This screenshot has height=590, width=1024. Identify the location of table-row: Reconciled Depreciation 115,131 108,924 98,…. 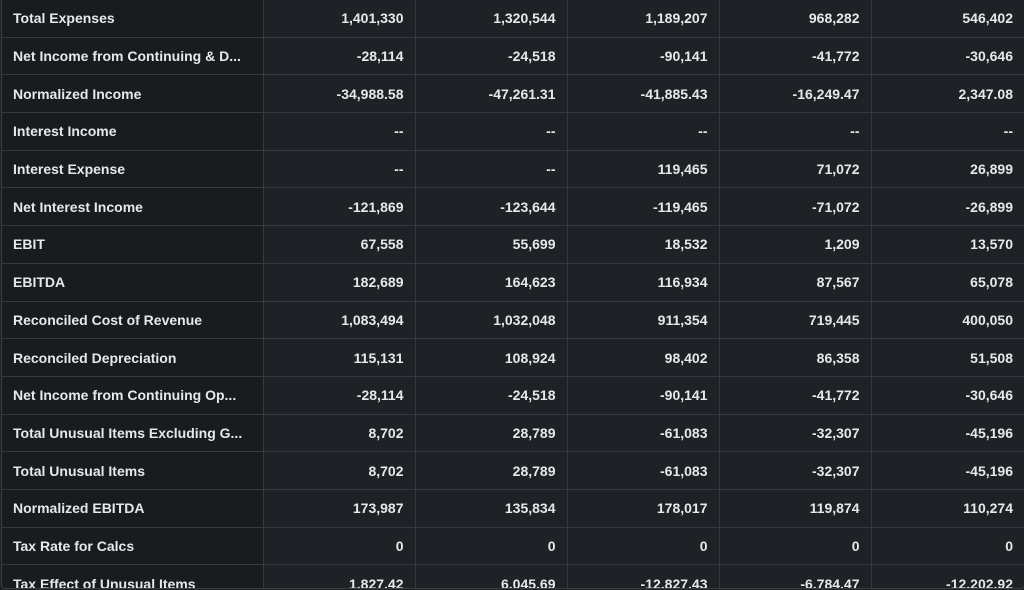
(513, 357).